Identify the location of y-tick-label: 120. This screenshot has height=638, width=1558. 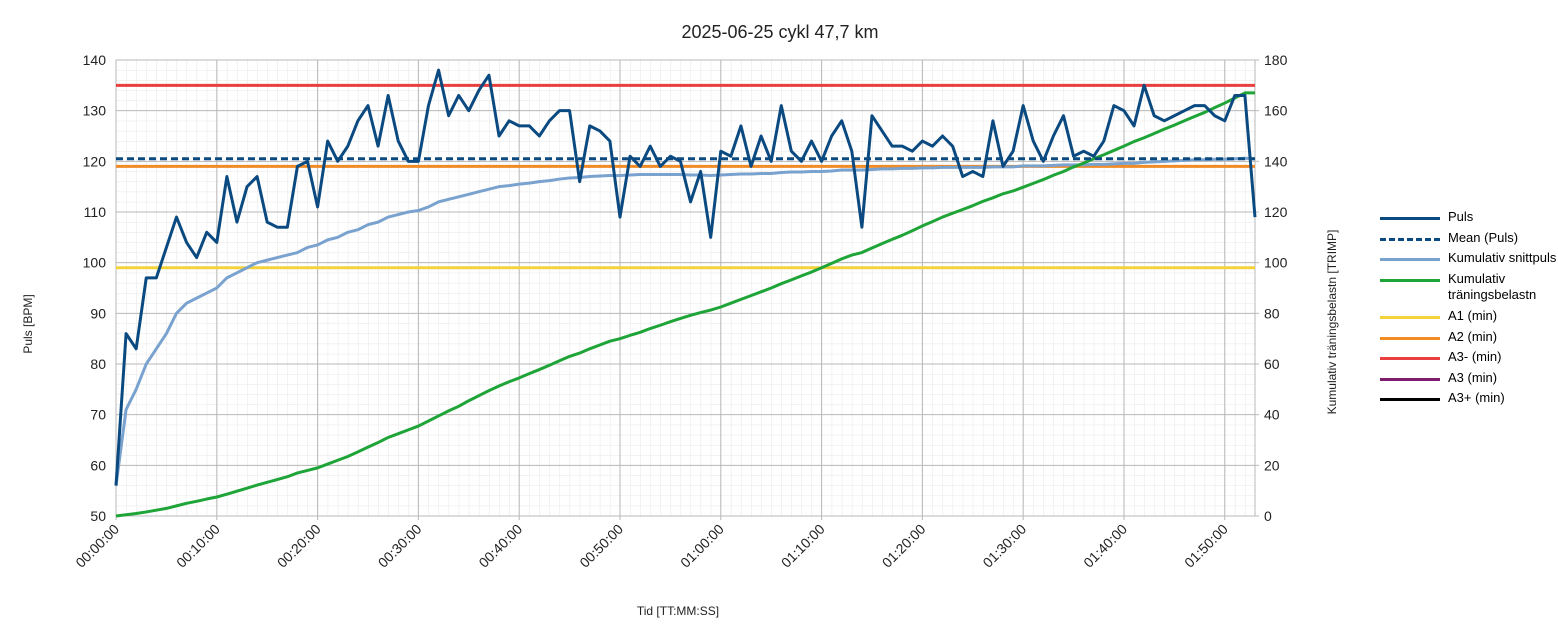
(95, 161).